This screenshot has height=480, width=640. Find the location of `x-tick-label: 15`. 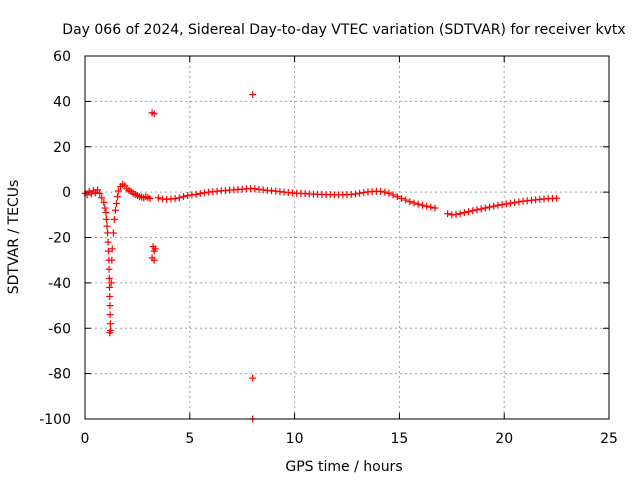

x-tick-label: 15 is located at coordinates (399, 439).